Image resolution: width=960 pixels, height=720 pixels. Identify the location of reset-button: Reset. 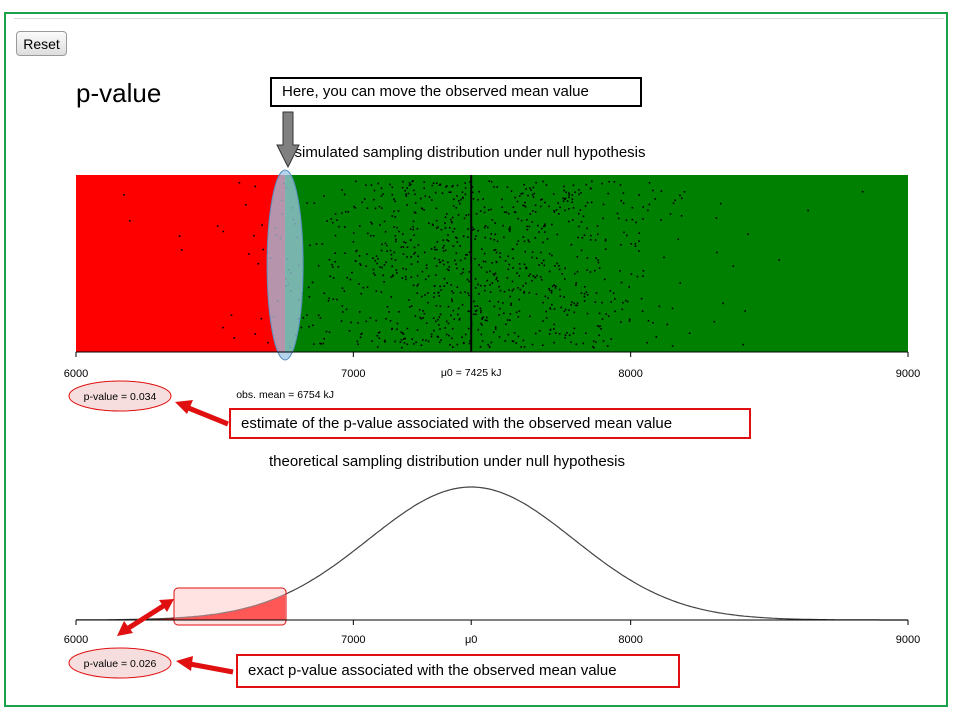
(41, 43).